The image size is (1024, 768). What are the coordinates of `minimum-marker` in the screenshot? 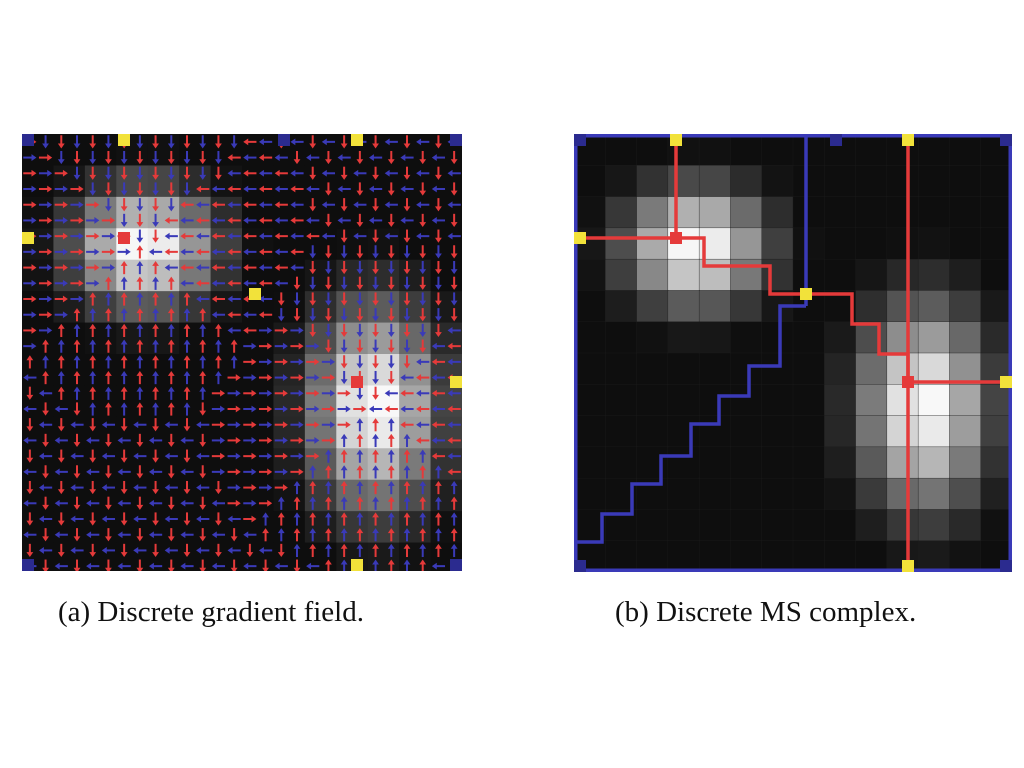 It's located at (28, 140).